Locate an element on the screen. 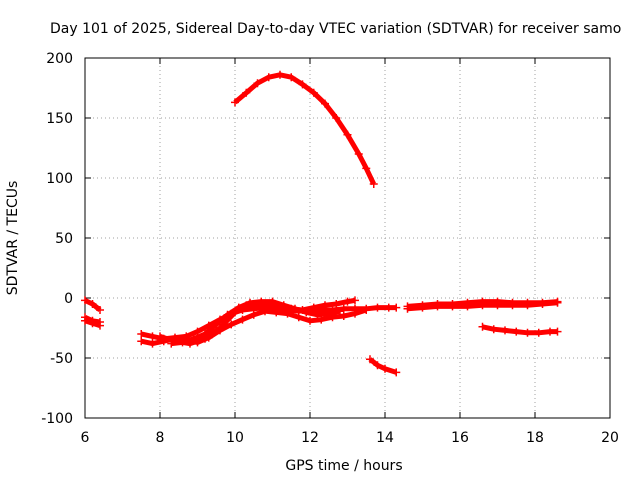 The image size is (640, 480). x-axis-label: GPS time / hours is located at coordinates (343, 466).